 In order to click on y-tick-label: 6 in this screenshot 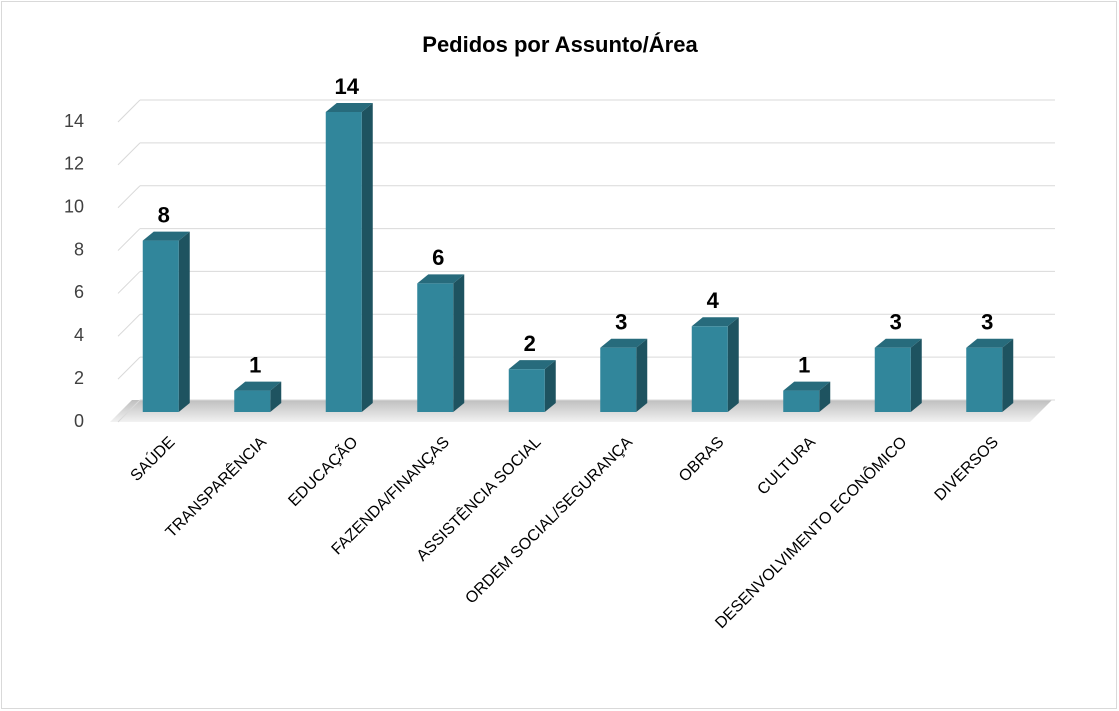, I will do `click(79, 292)`.